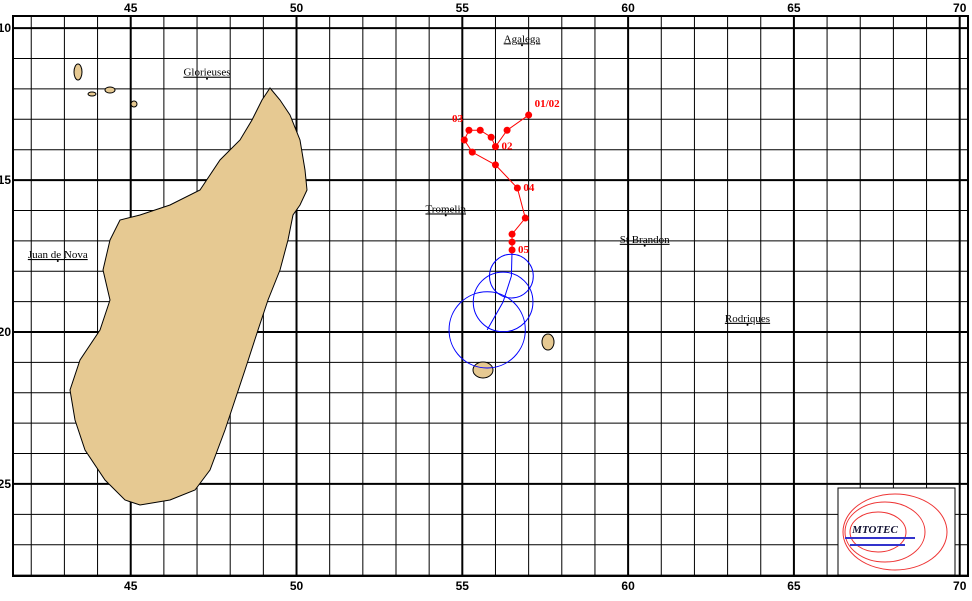 Image resolution: width=972 pixels, height=601 pixels. I want to click on lat-tick-label: -15, so click(5, 180).